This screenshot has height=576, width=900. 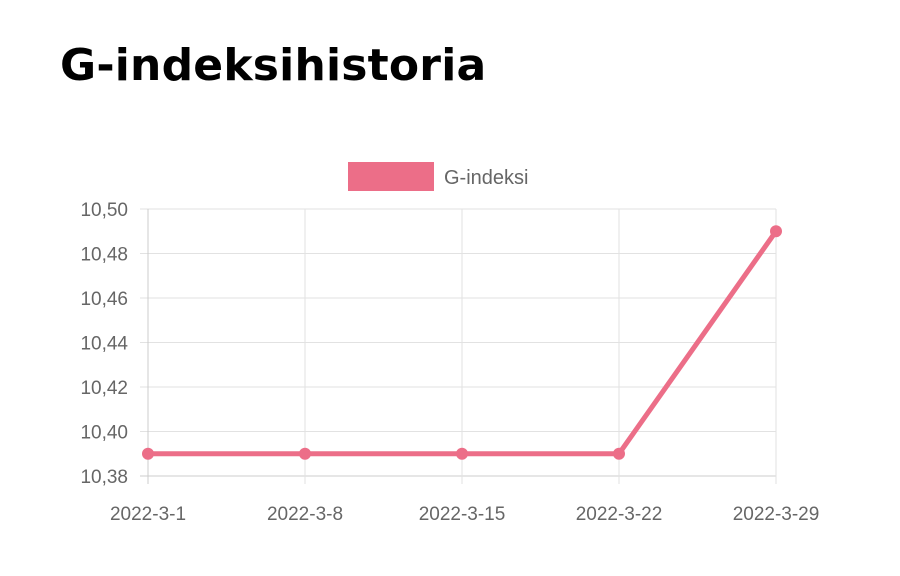 What do you see at coordinates (273, 65) in the screenshot?
I see `page-title: G-indeksihistoria` at bounding box center [273, 65].